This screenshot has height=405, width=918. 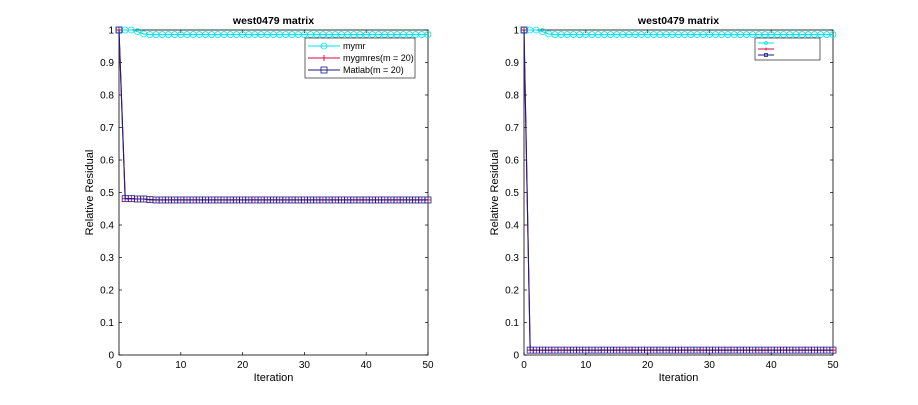 I want to click on legend-label: Matlab(m = 20), so click(x=373, y=70).